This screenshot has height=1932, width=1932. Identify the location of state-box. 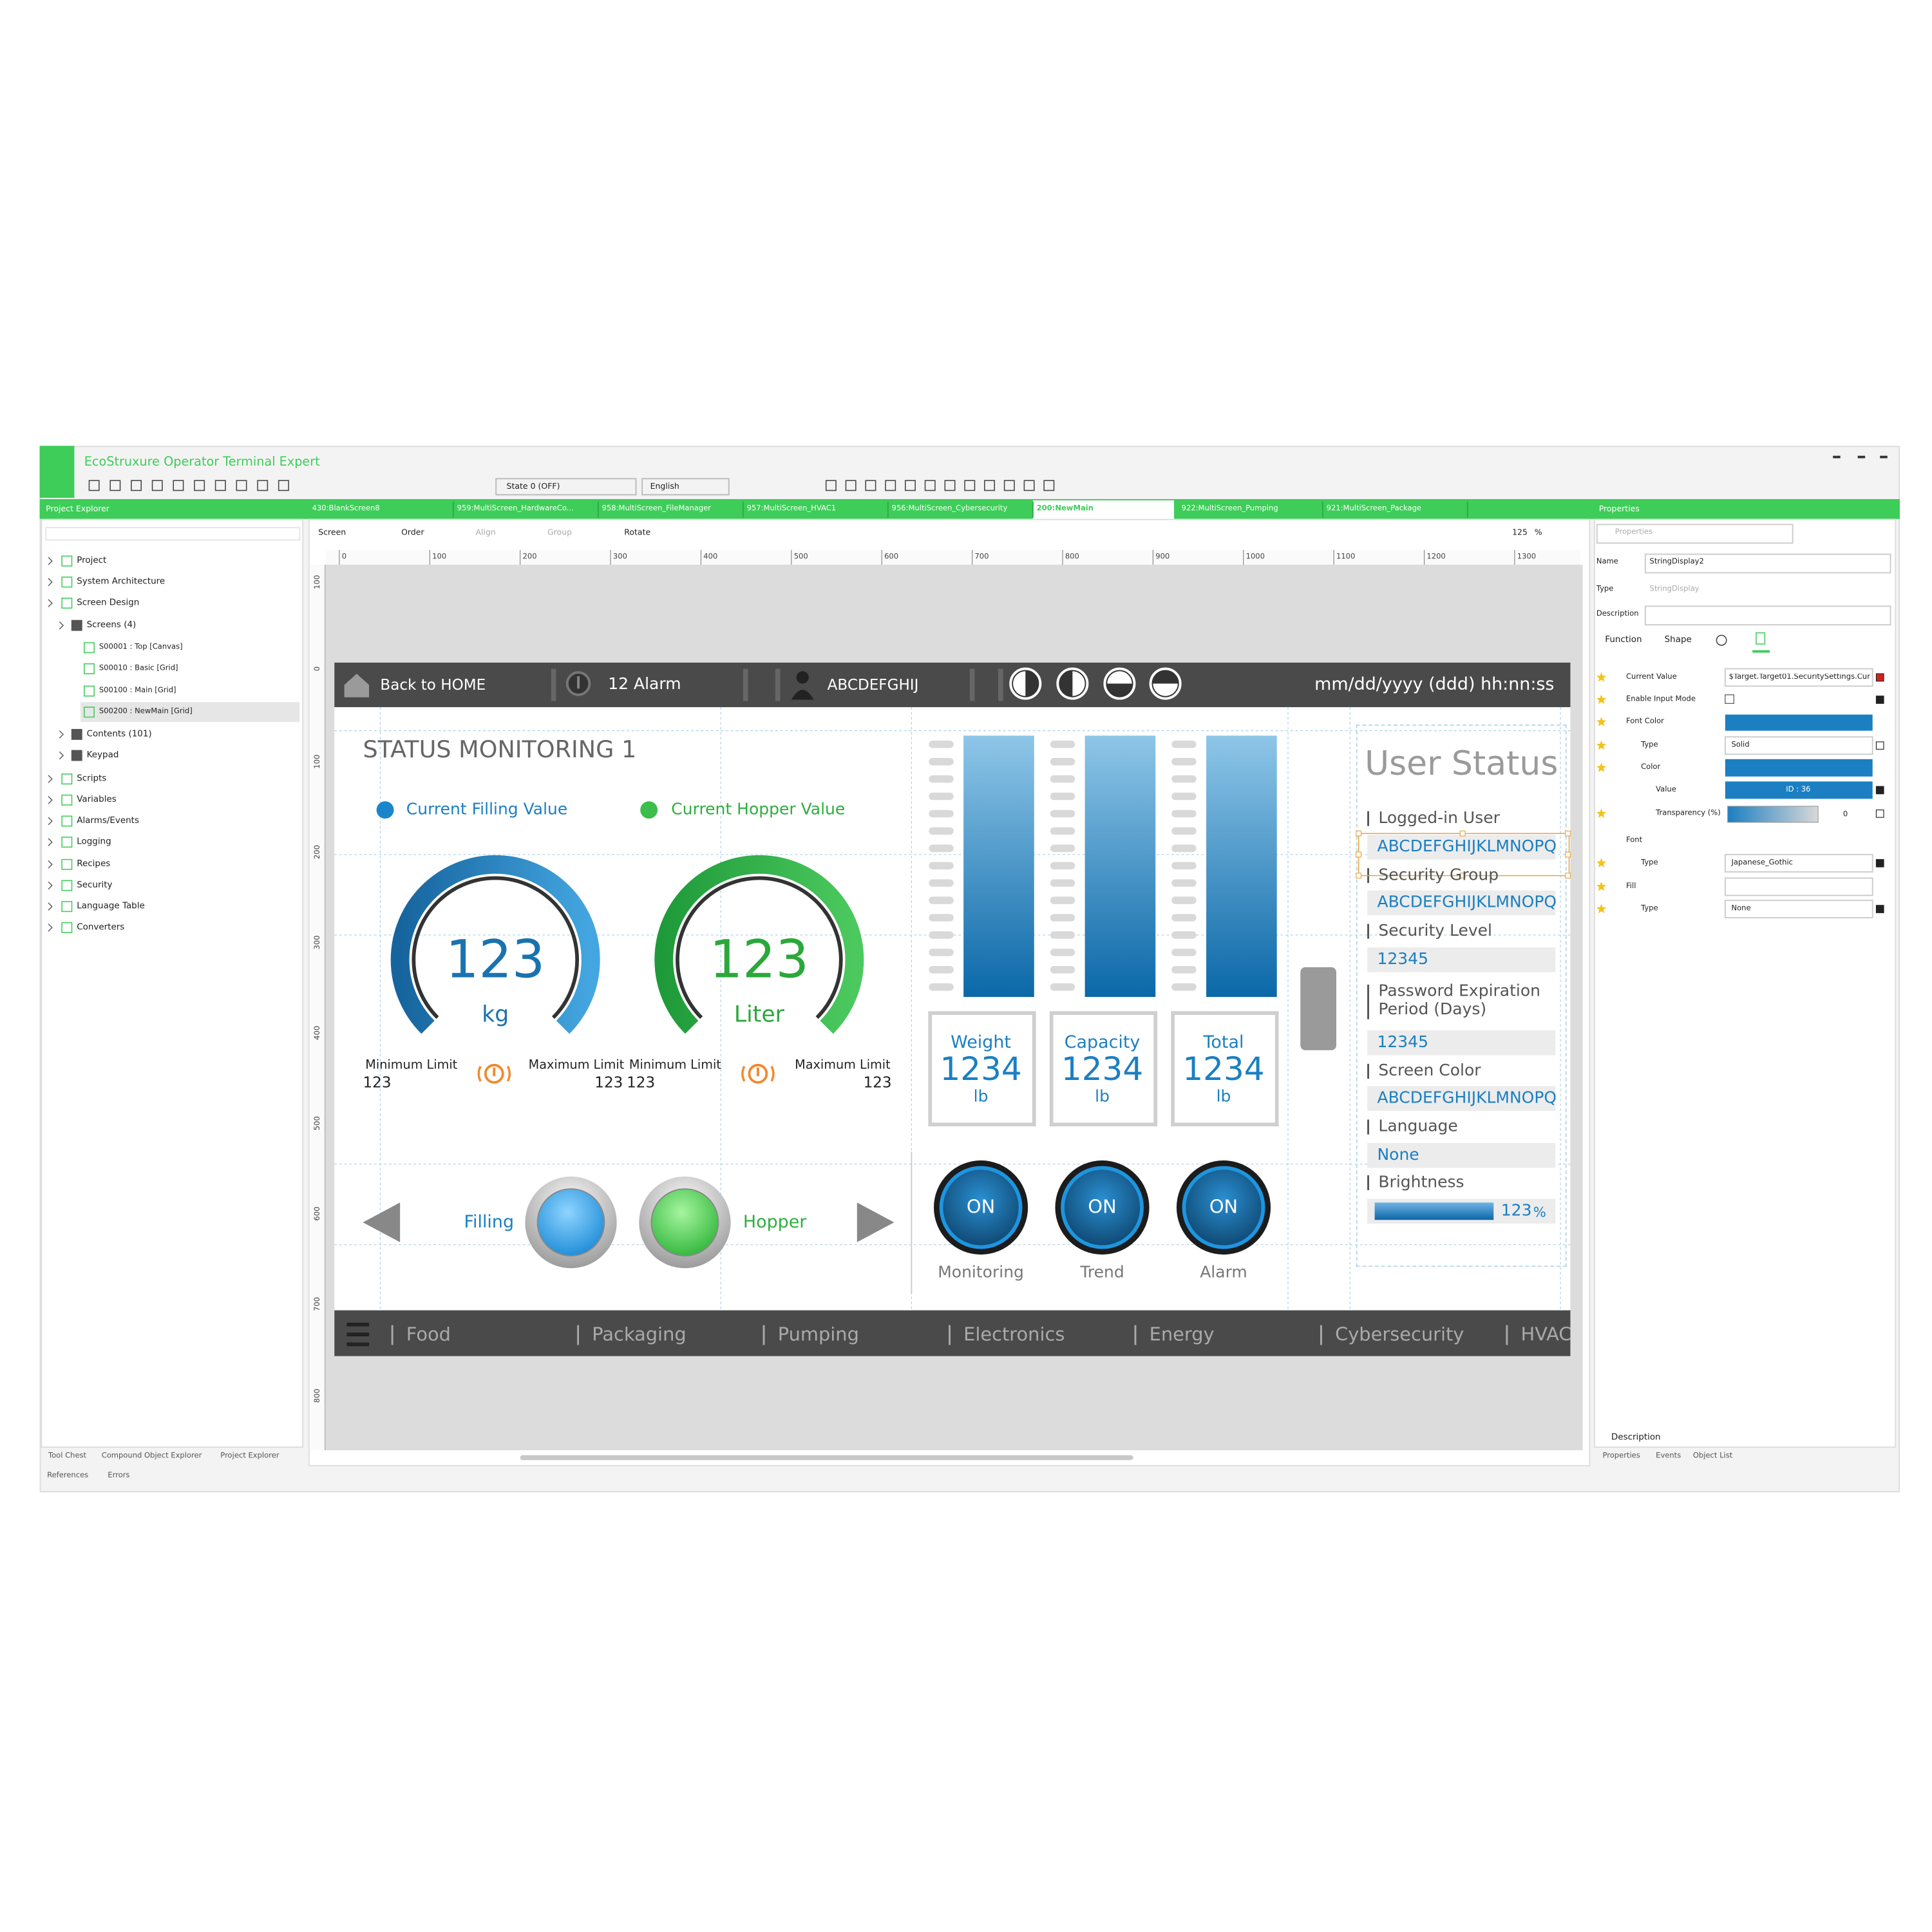
(566, 487).